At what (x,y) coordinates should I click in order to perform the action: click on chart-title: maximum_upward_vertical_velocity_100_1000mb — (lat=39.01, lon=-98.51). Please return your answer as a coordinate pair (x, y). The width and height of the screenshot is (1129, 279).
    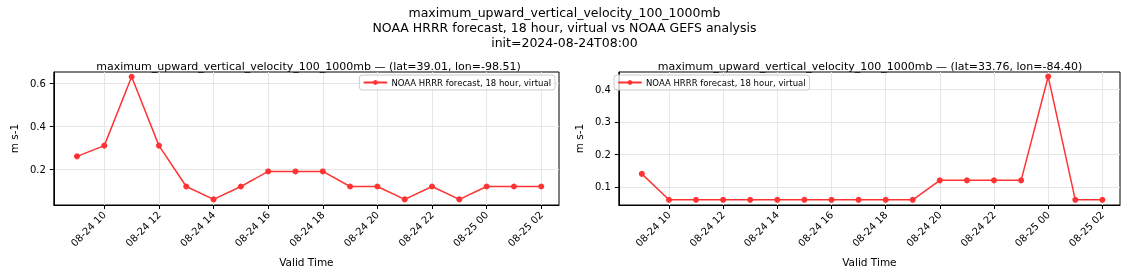
    Looking at the image, I should click on (308, 66).